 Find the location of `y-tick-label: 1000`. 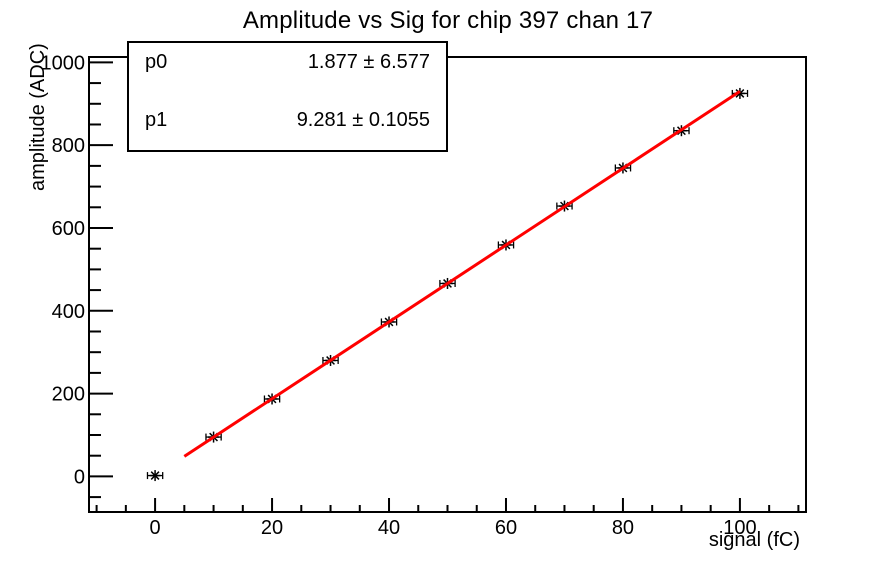

y-tick-label: 1000 is located at coordinates (63, 63).